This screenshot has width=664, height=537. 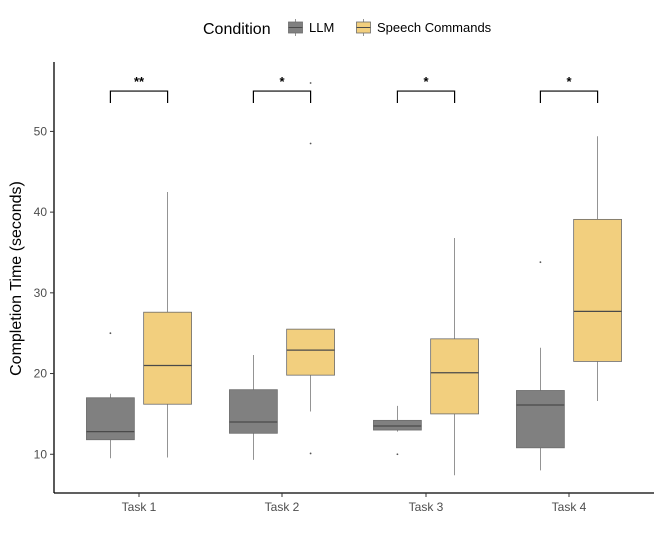 I want to click on x-tick-label: Task 2, so click(x=282, y=507).